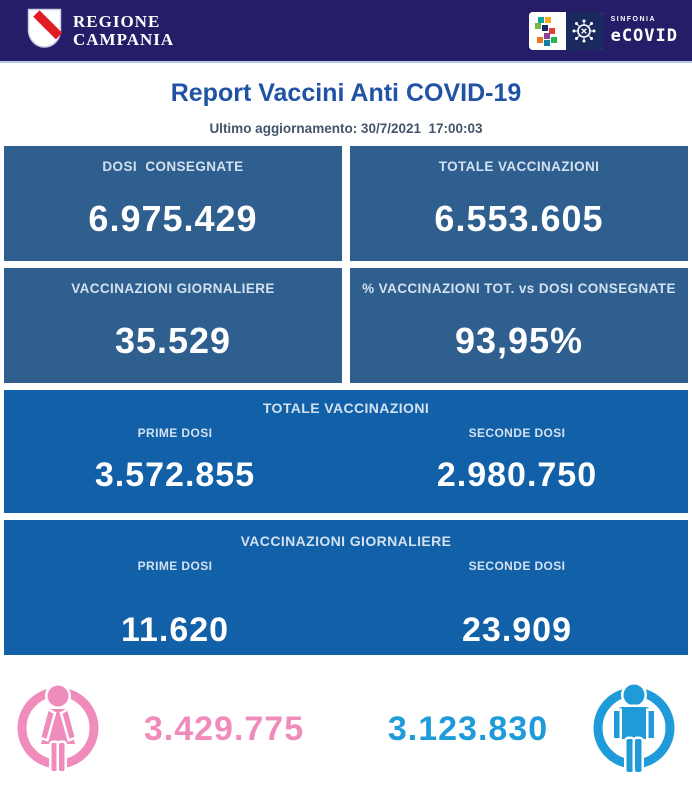  I want to click on sinfonia-logo, so click(565, 30).